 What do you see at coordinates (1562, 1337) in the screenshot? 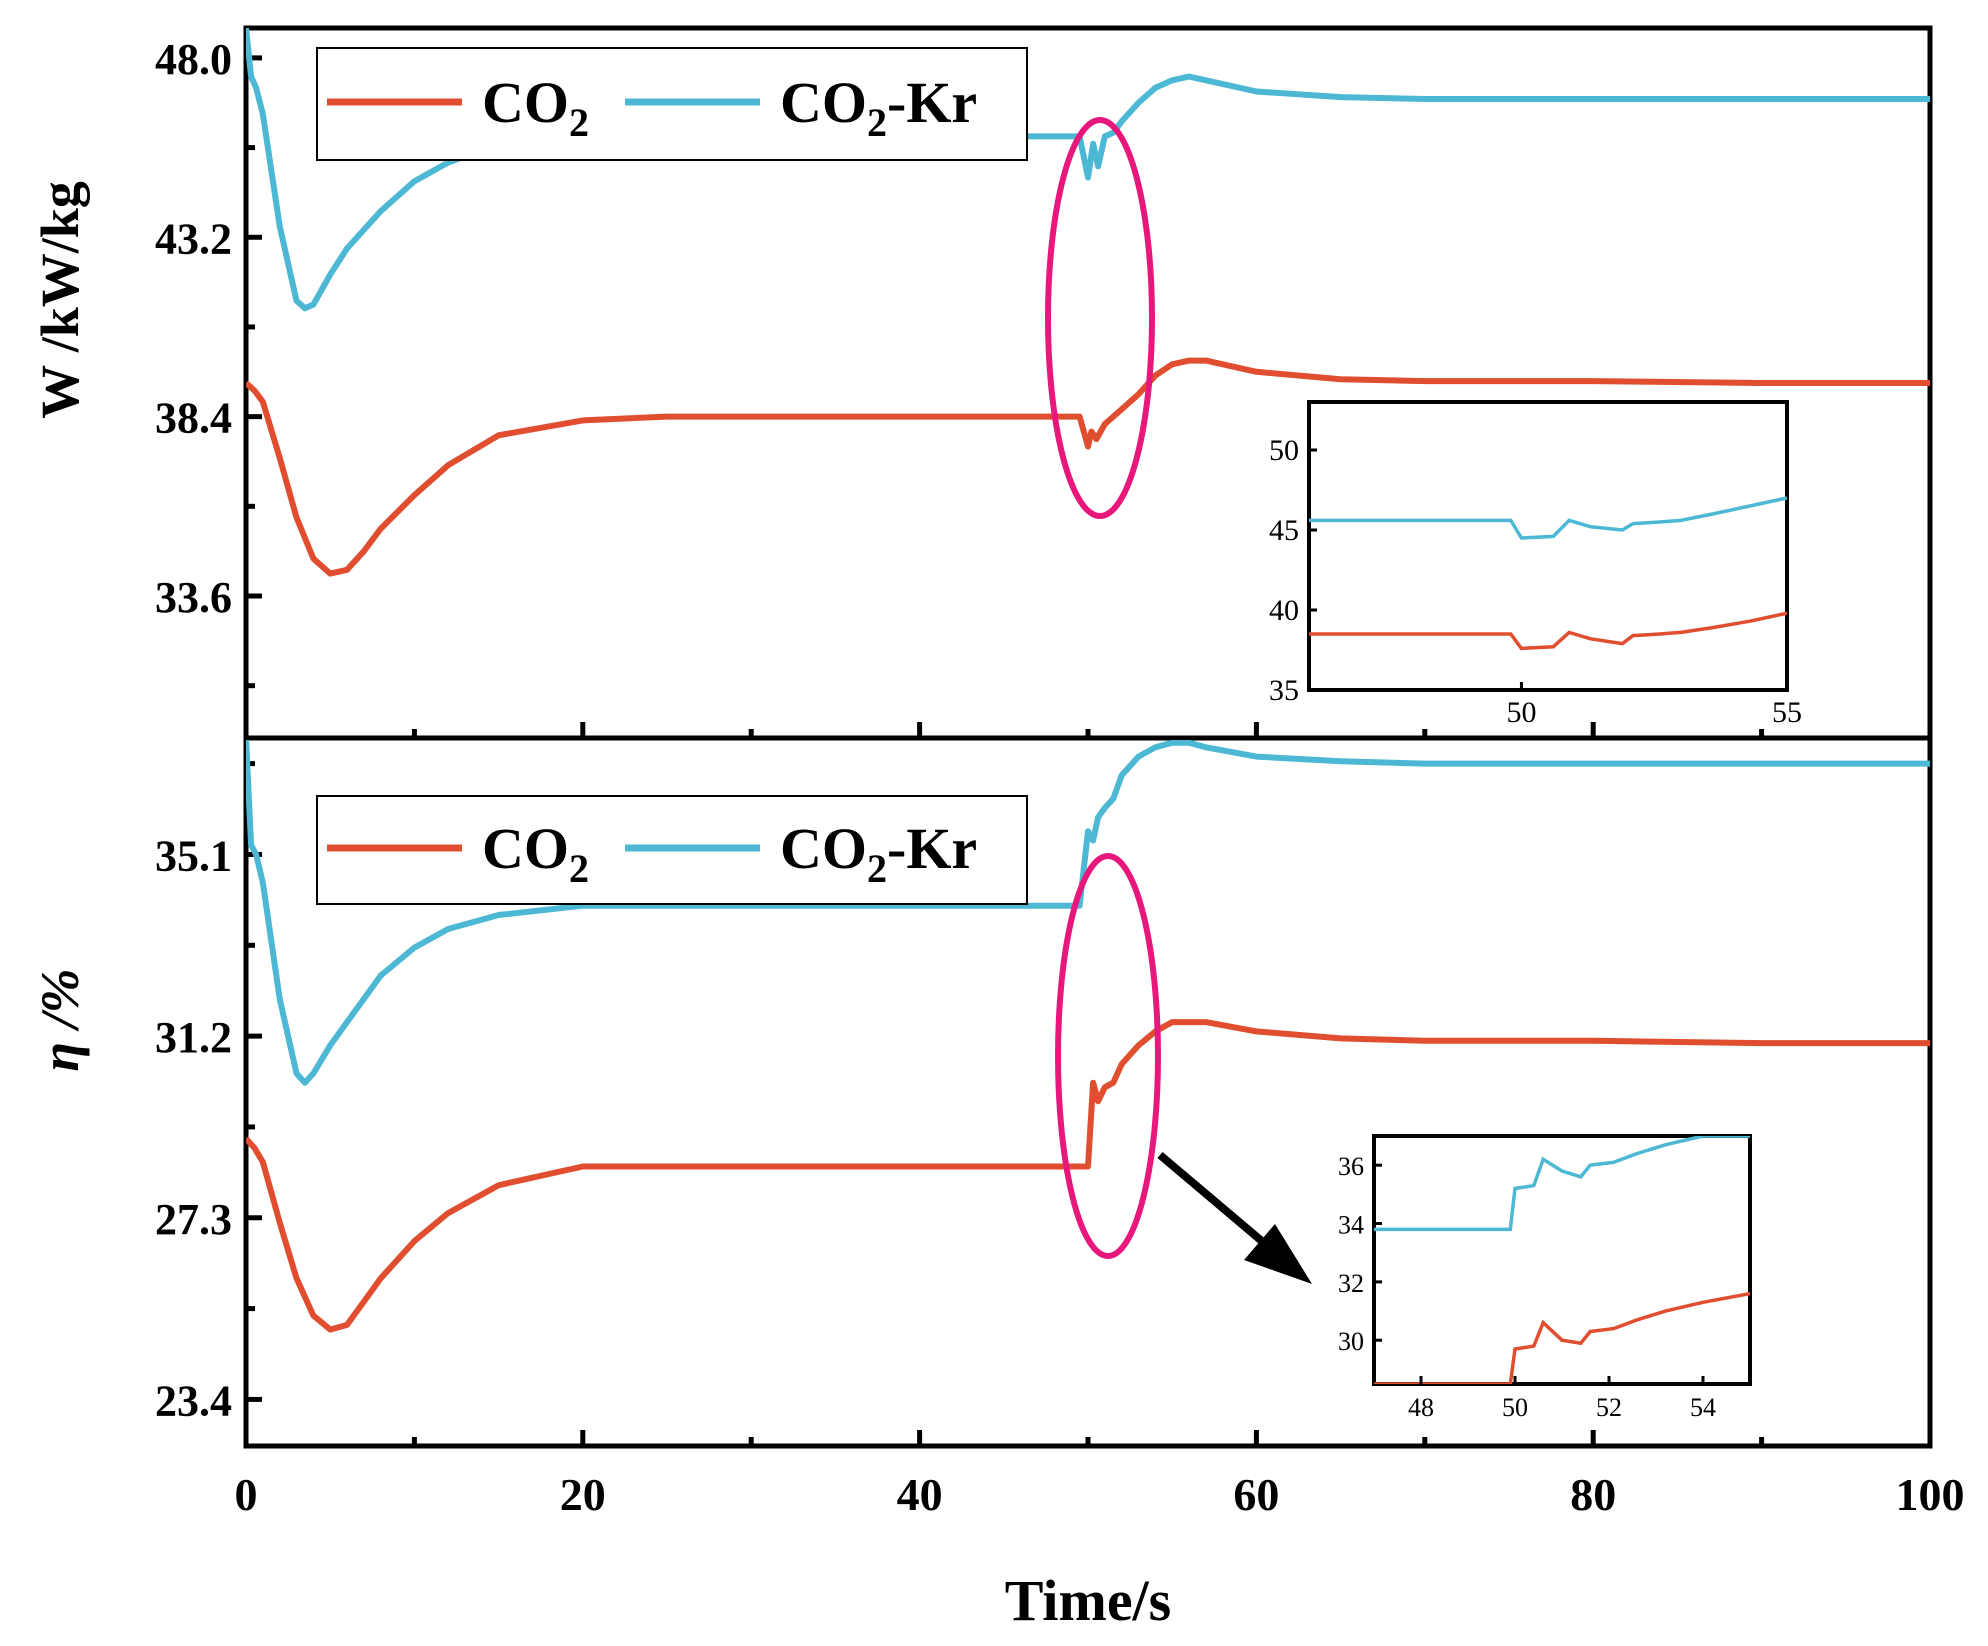
I see `bottom-inset-co2-line` at bounding box center [1562, 1337].